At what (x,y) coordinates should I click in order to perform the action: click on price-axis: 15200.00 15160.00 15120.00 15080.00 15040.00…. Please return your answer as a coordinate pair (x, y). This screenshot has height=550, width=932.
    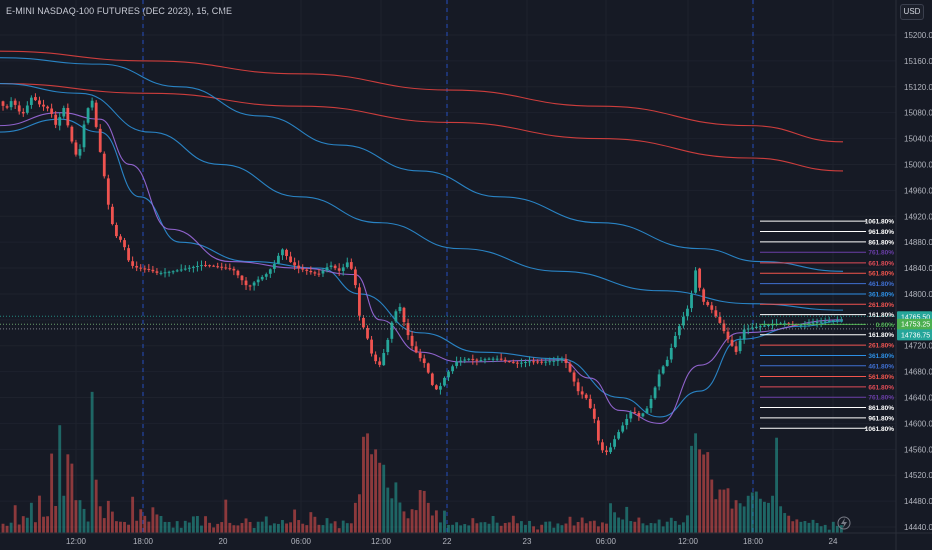
    Looking at the image, I should click on (918, 281).